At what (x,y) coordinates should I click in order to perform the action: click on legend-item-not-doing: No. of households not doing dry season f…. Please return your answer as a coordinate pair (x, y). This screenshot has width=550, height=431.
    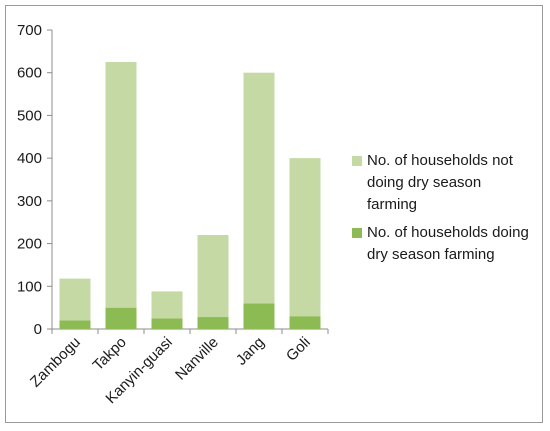
    Looking at the image, I should click on (442, 183).